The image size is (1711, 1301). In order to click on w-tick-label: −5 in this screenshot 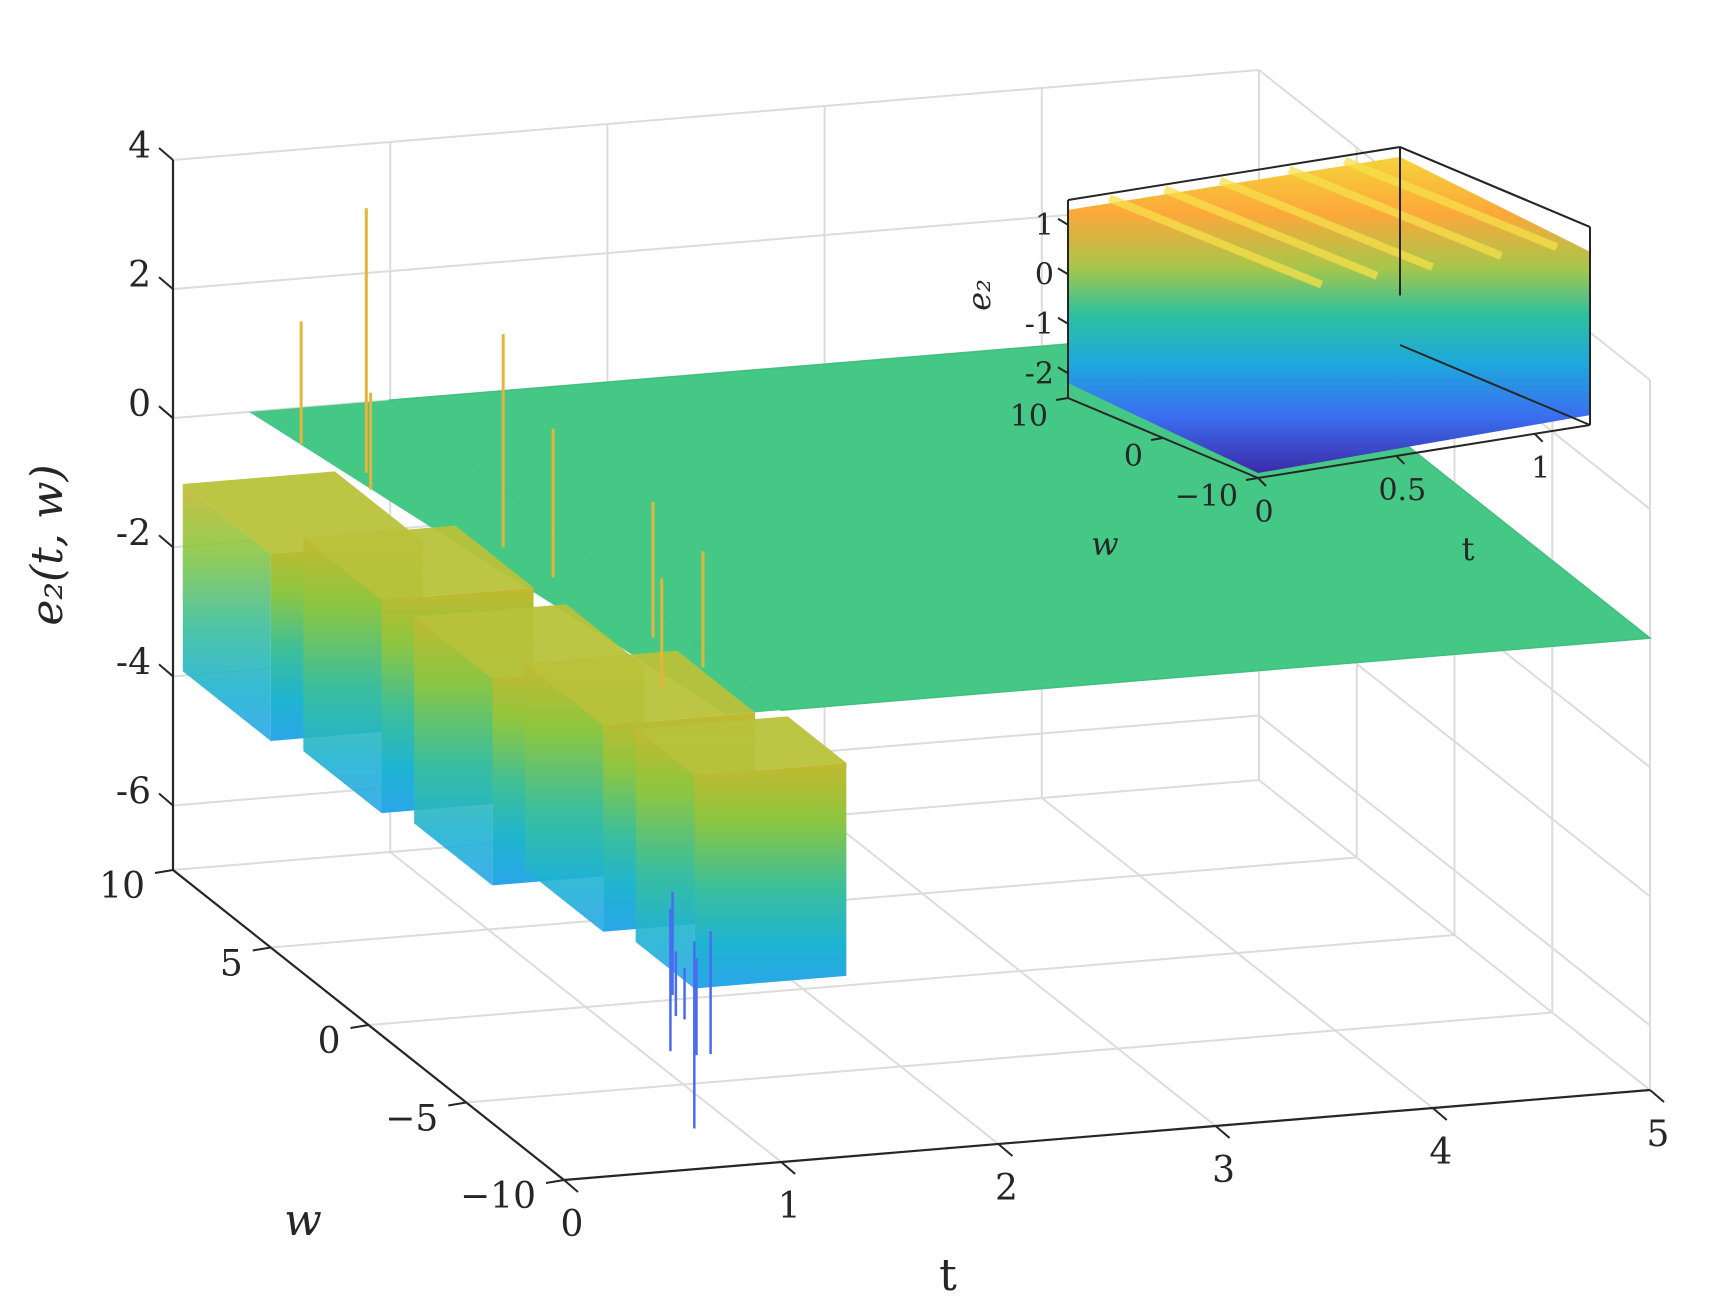, I will do `click(411, 1119)`.